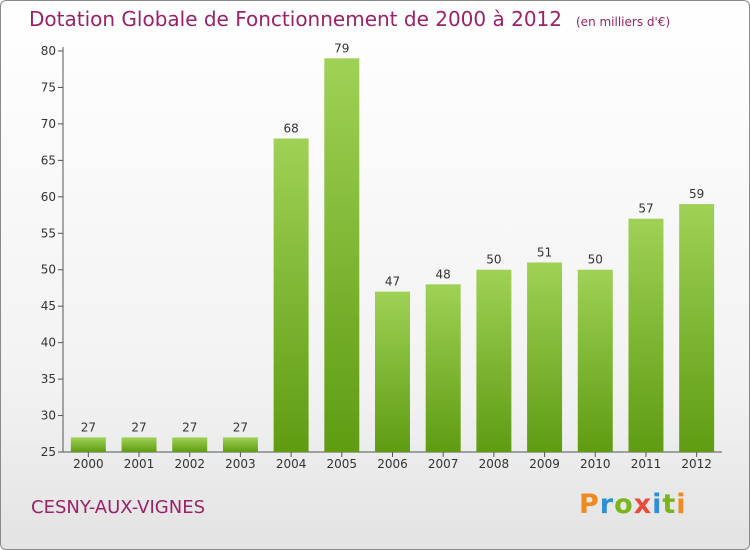 The image size is (750, 550). What do you see at coordinates (341, 48) in the screenshot?
I see `data-label: 79` at bounding box center [341, 48].